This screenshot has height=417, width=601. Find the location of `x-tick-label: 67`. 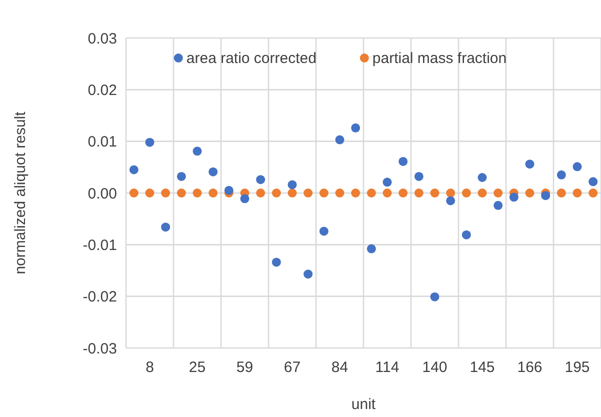

x-tick-label: 67 is located at coordinates (292, 367).